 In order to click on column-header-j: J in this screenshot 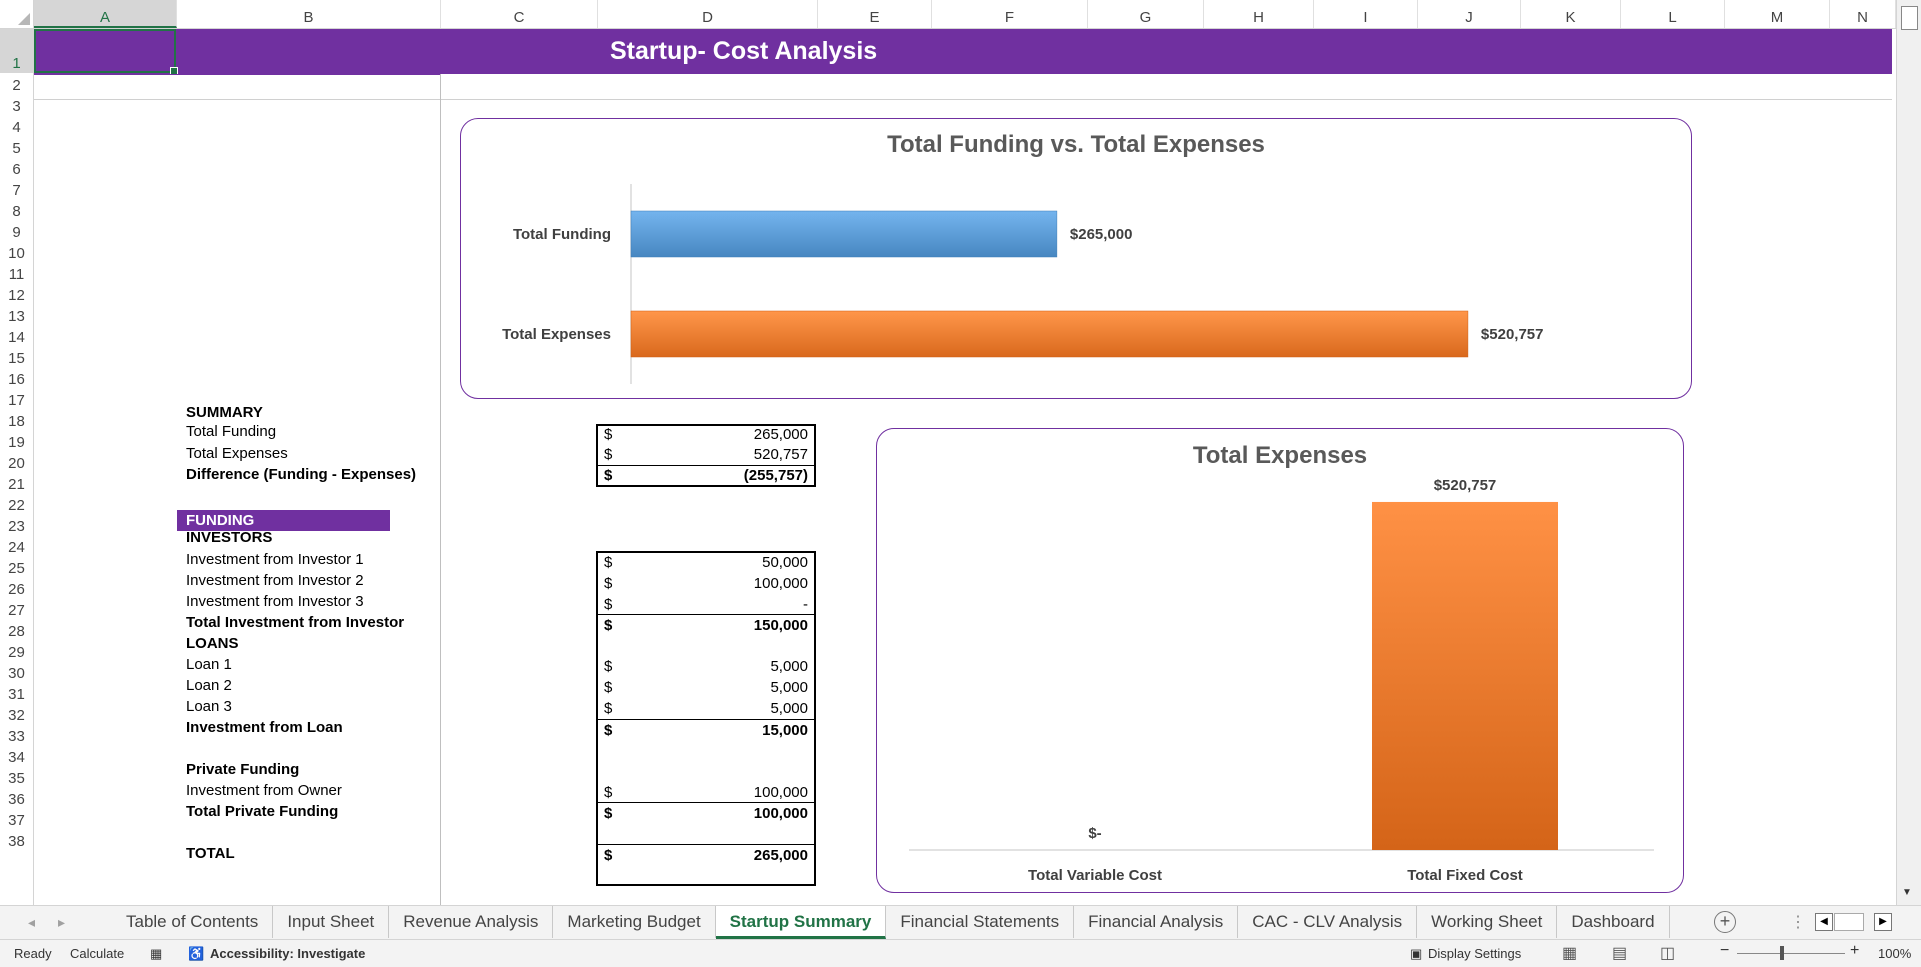, I will do `click(1469, 14)`.